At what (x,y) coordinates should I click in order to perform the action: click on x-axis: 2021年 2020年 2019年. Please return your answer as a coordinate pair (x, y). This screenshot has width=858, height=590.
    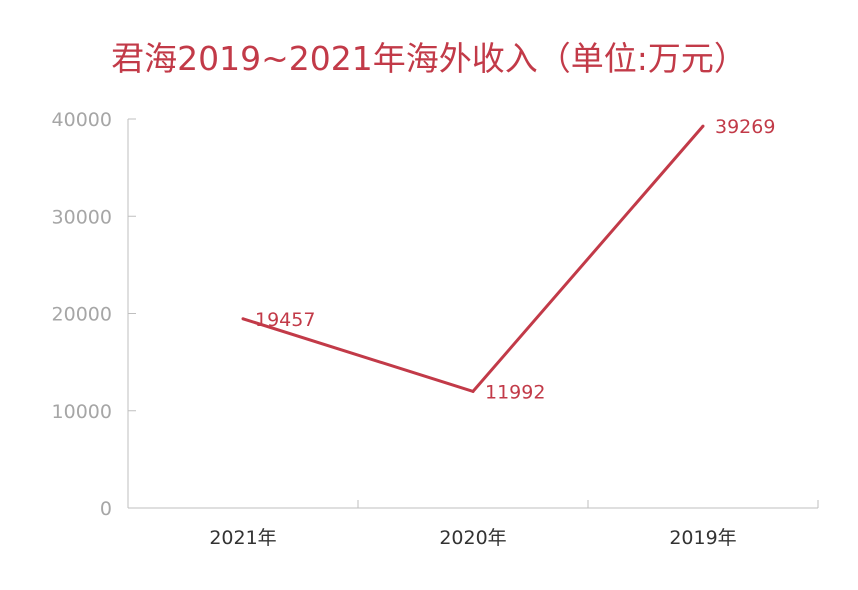
    Looking at the image, I should click on (473, 524).